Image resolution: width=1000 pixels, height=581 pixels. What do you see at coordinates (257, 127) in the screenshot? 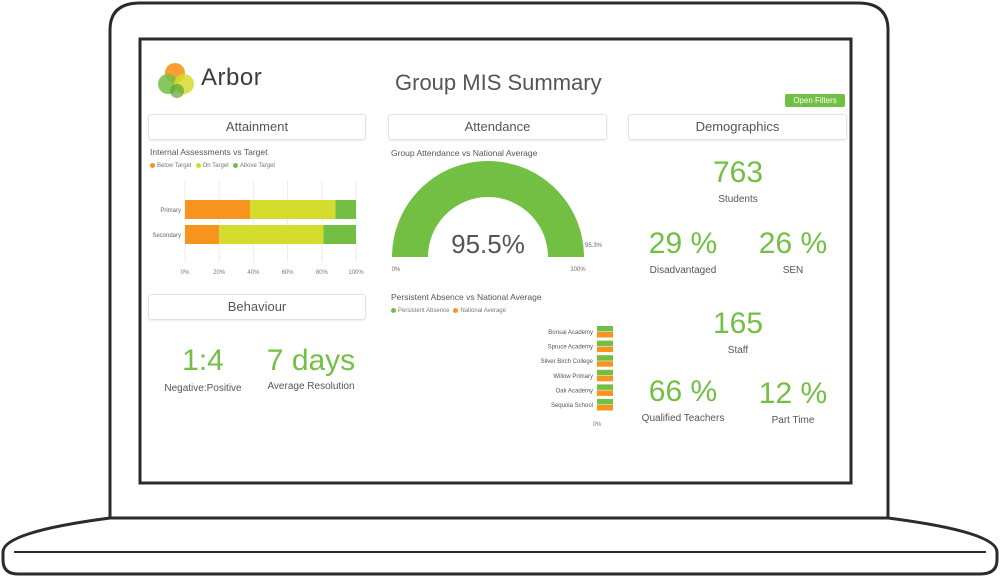
I see `section-attainment: Attainment` at bounding box center [257, 127].